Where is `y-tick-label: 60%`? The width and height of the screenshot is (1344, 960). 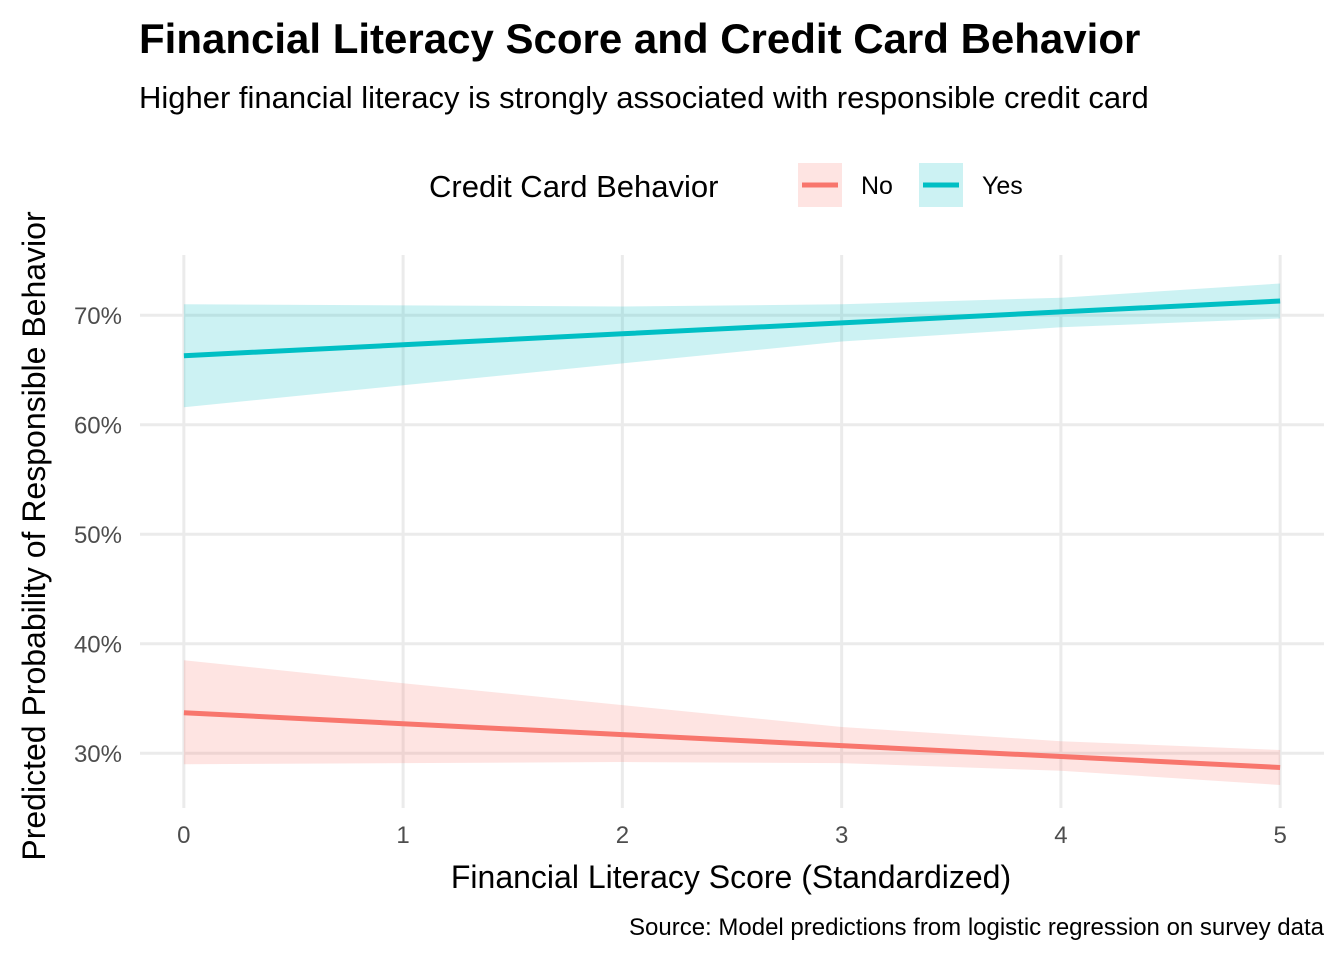 y-tick-label: 60% is located at coordinates (98, 426).